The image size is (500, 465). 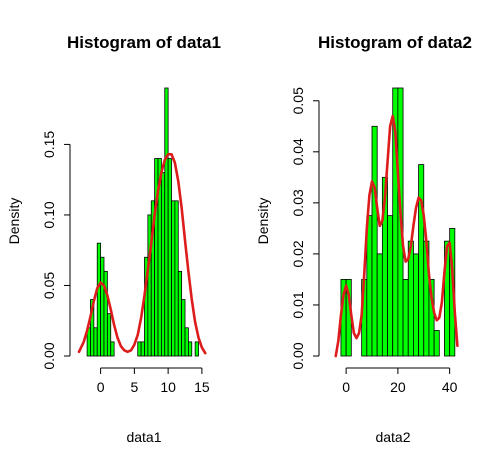 I want to click on y-axis: 0.00 0.05 0.10 0.15, so click(x=56, y=250).